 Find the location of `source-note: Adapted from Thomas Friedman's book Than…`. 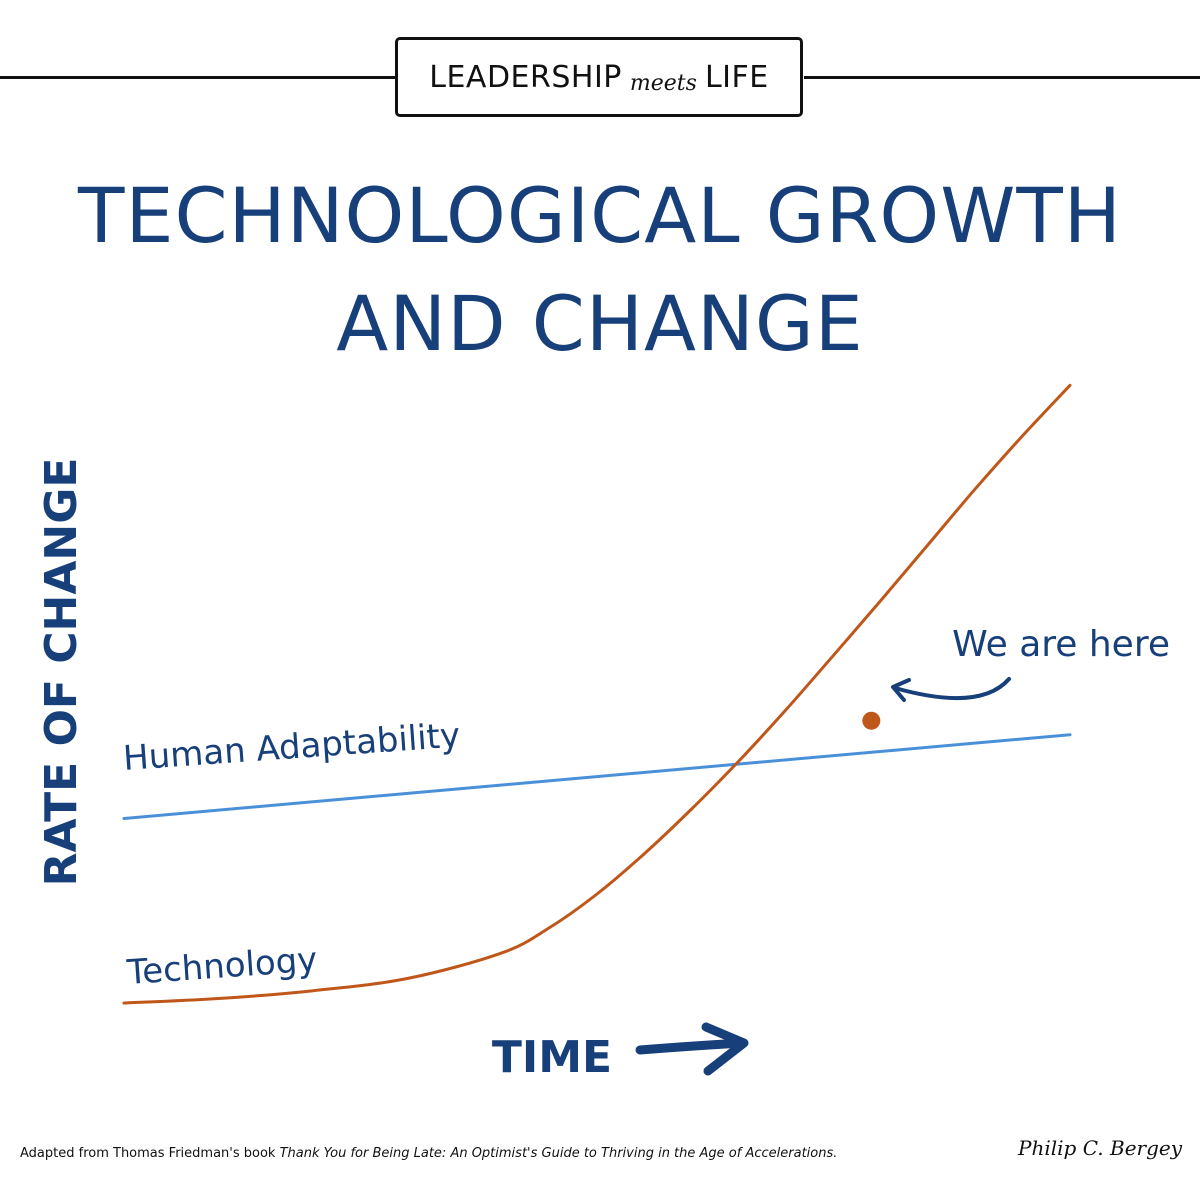

source-note: Adapted from Thomas Friedman's book Than… is located at coordinates (428, 1153).